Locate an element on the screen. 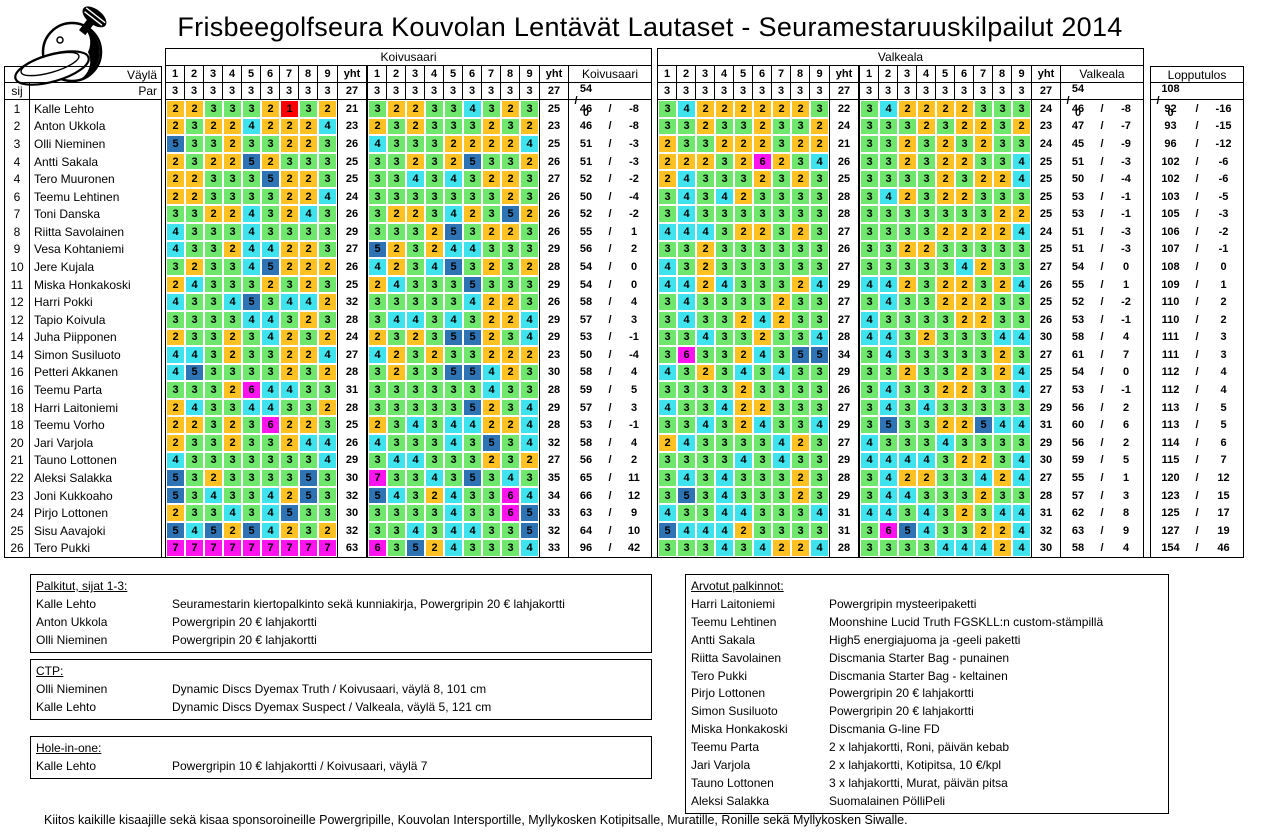  final-header: Lopputulos is located at coordinates (1197, 74).